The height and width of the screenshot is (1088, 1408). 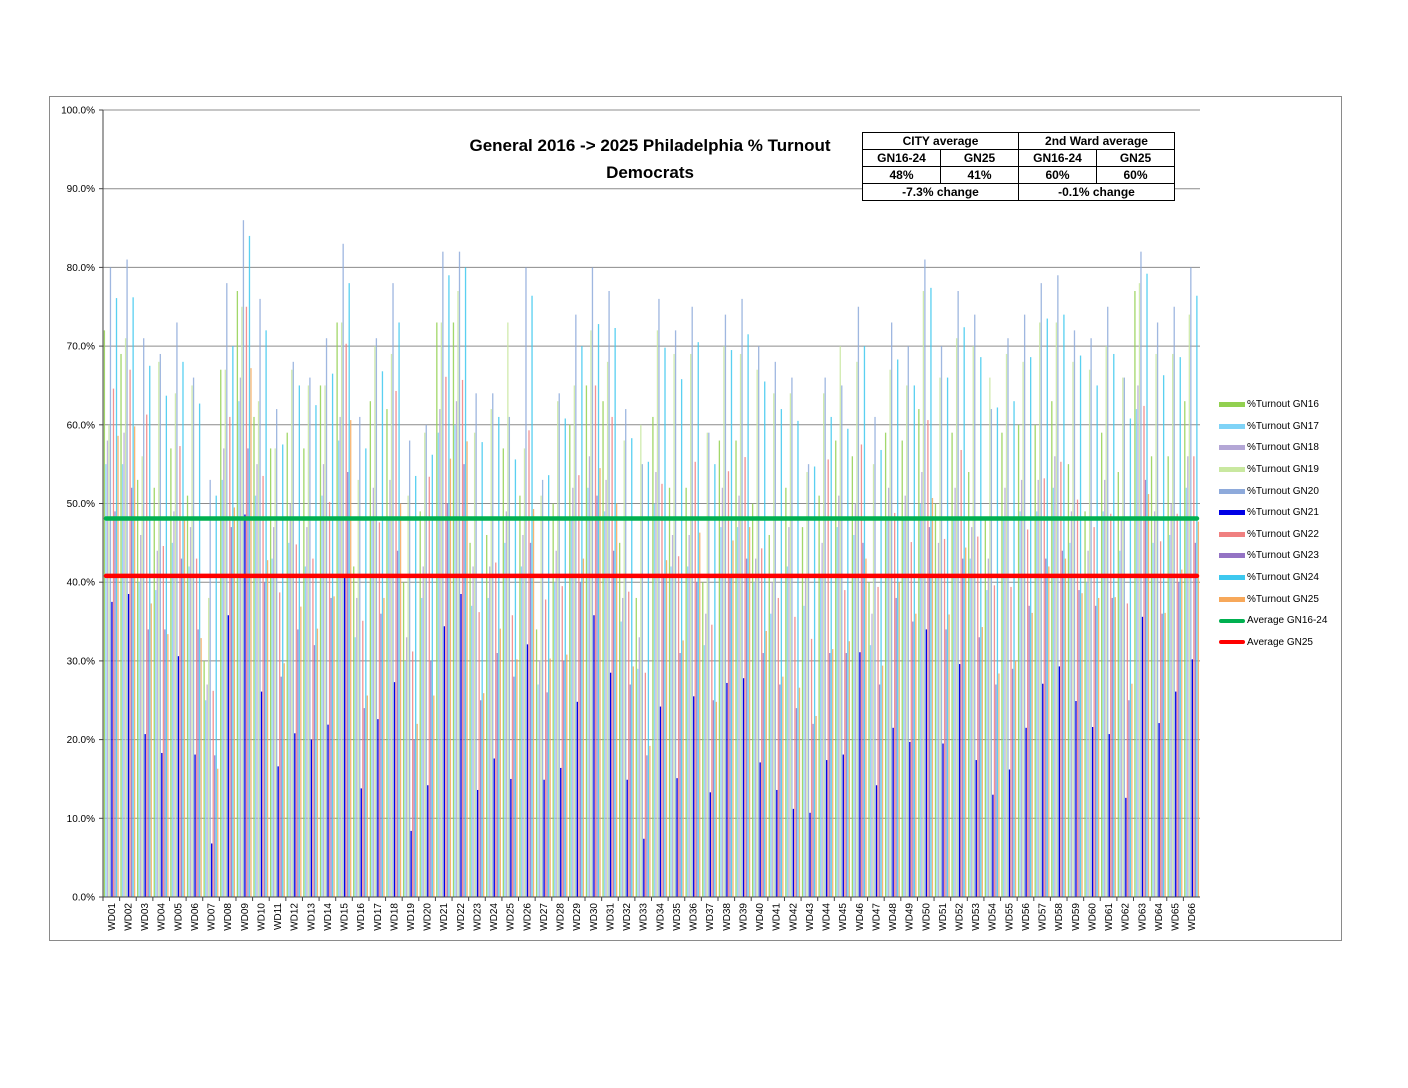 I want to click on x-tick-label: WD03, so click(x=145, y=917).